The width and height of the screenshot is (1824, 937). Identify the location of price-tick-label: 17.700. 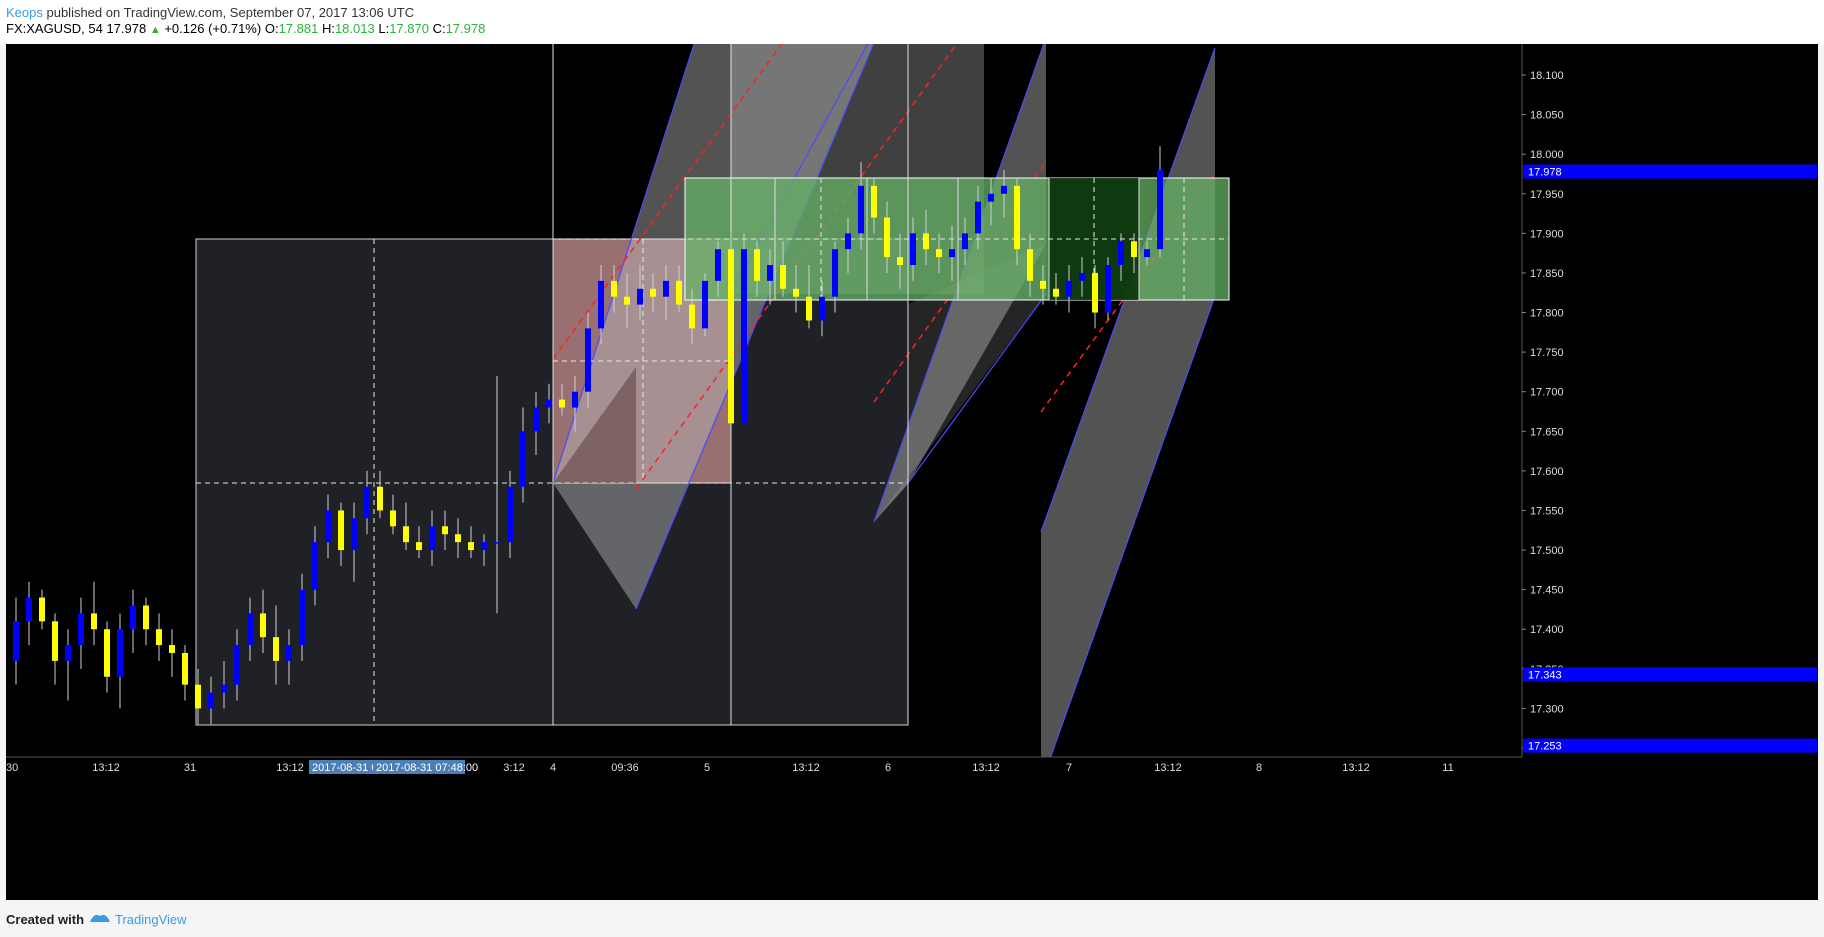
(1547, 393).